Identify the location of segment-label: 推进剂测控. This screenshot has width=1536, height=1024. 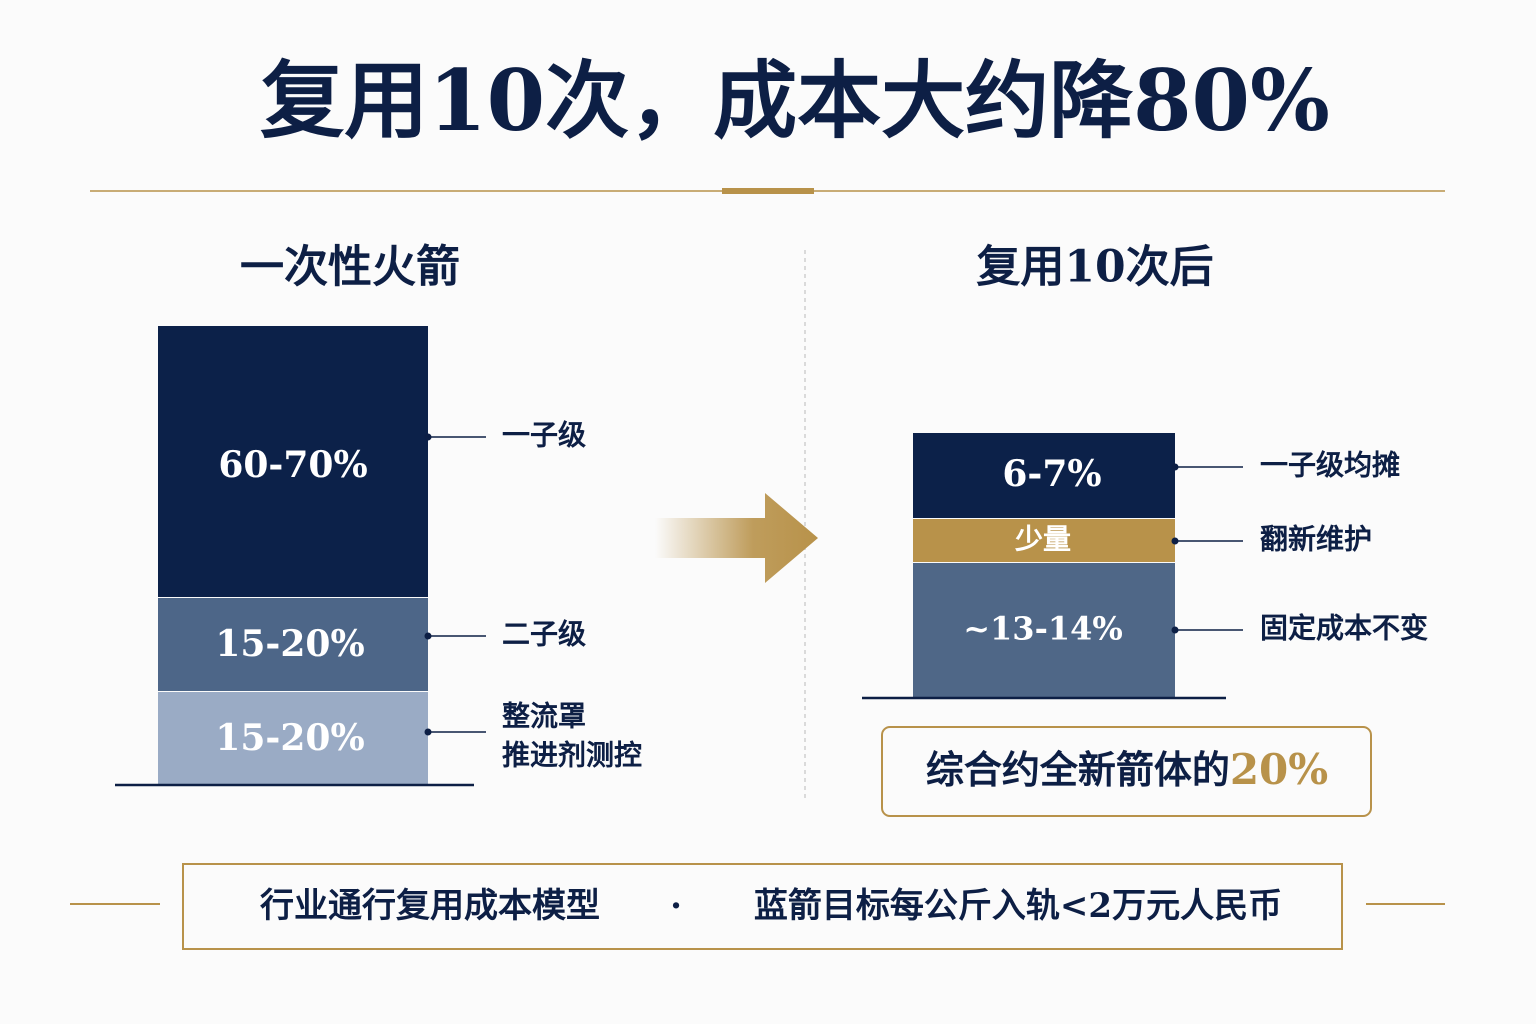
(572, 755).